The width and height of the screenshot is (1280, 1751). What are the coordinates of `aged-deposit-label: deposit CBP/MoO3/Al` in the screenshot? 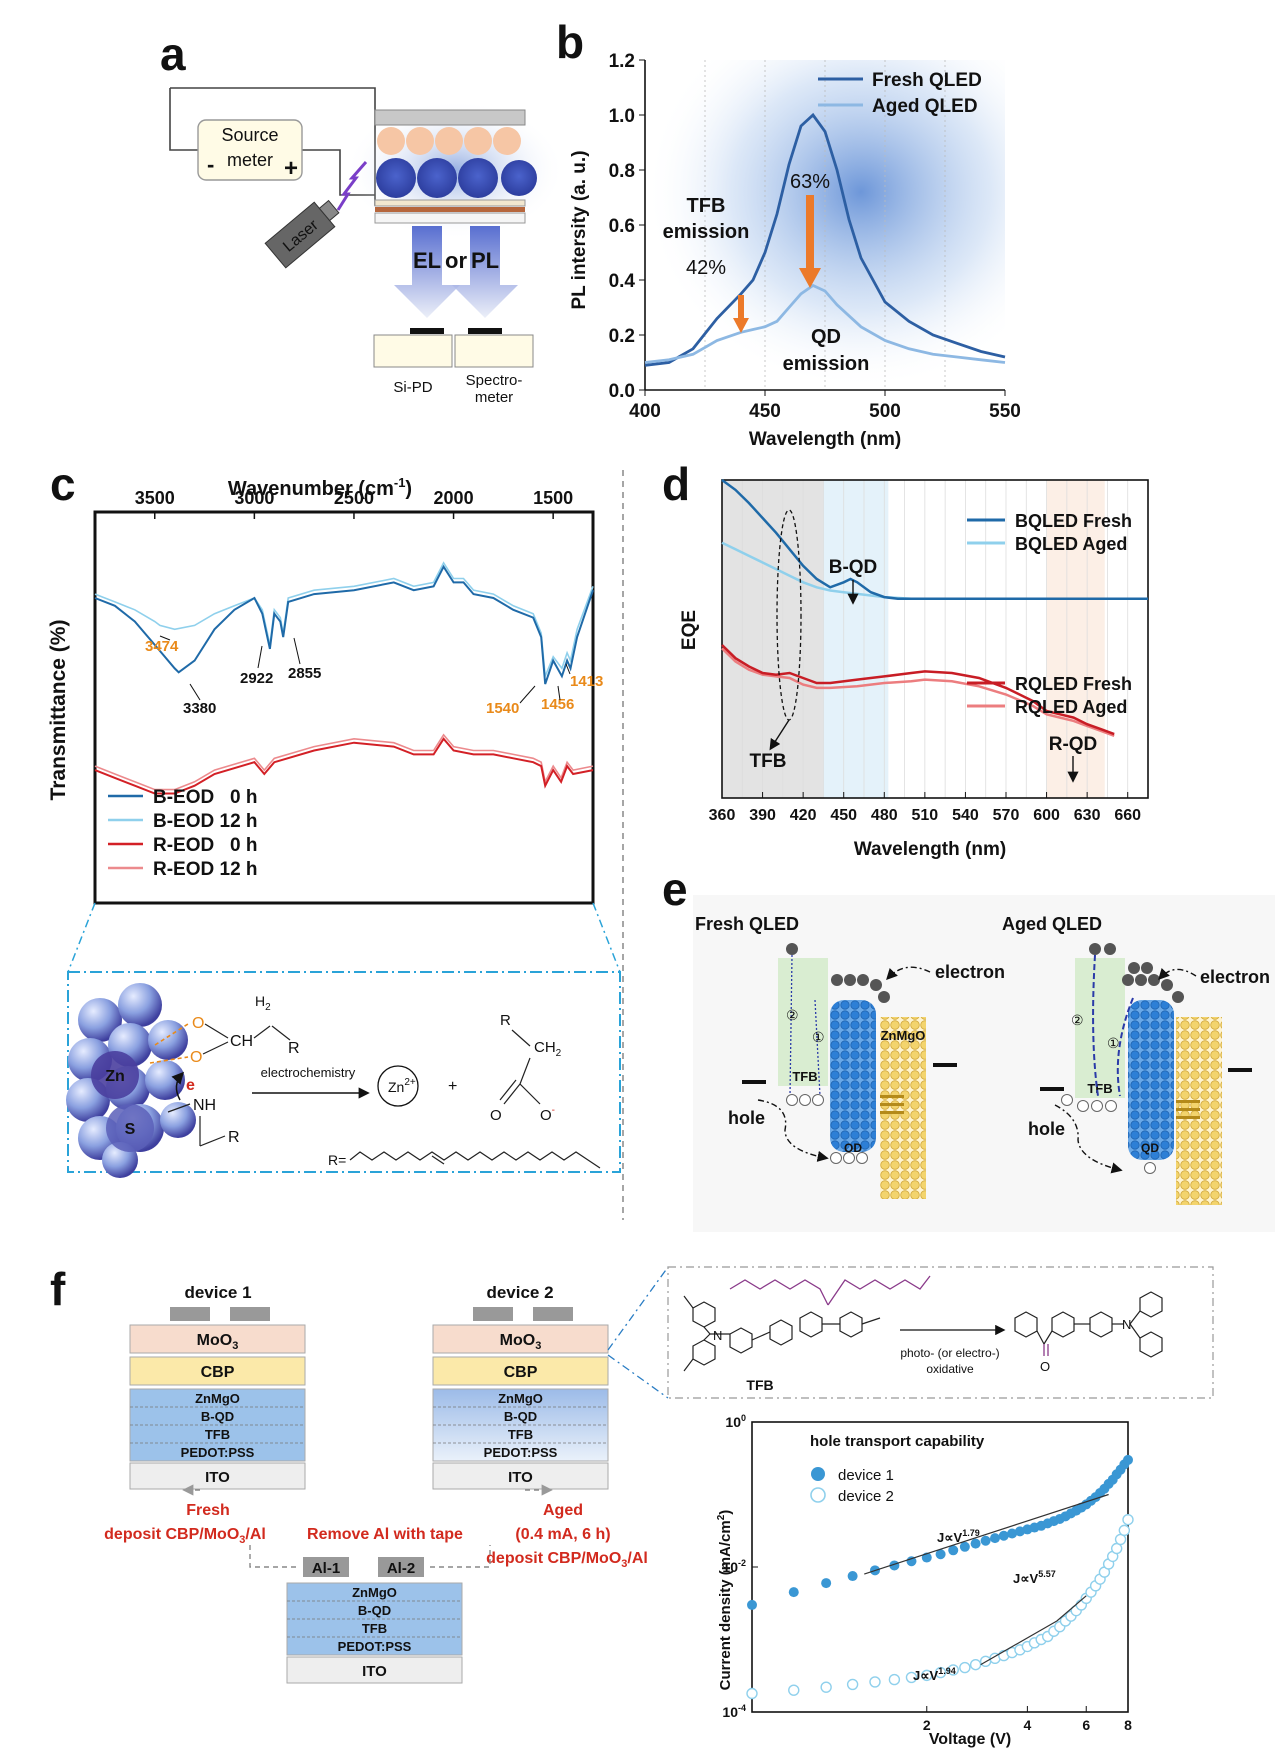 It's located at (567, 1560).